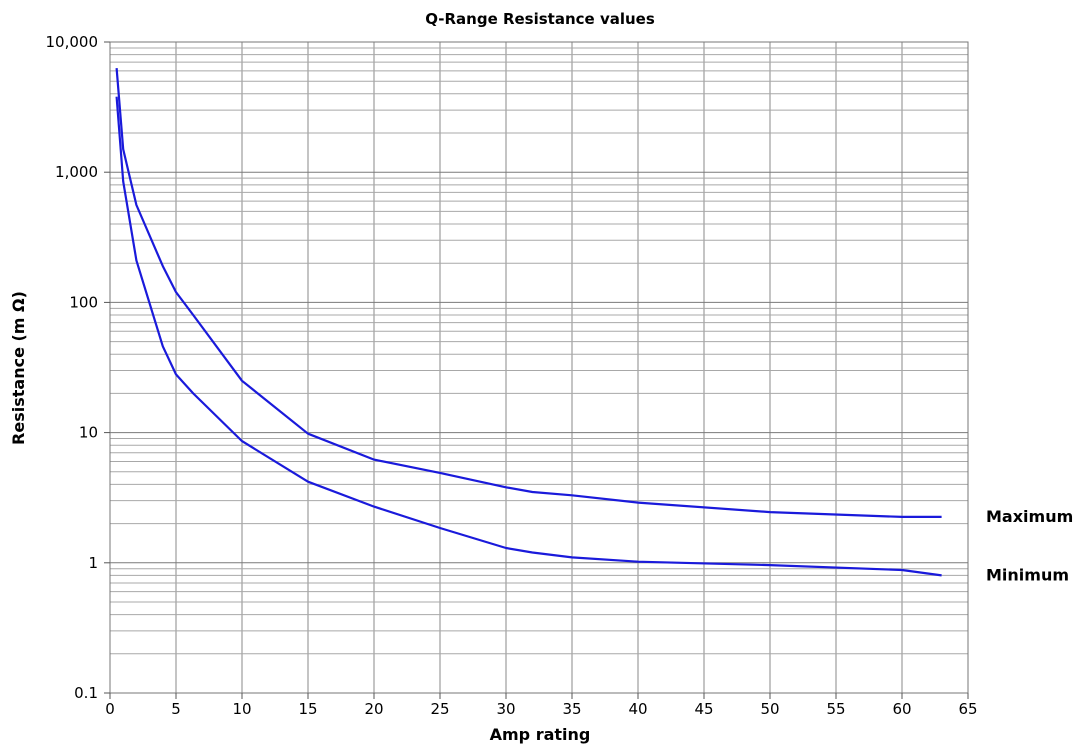  What do you see at coordinates (1029, 516) in the screenshot?
I see `series-label-maximum: Maximum` at bounding box center [1029, 516].